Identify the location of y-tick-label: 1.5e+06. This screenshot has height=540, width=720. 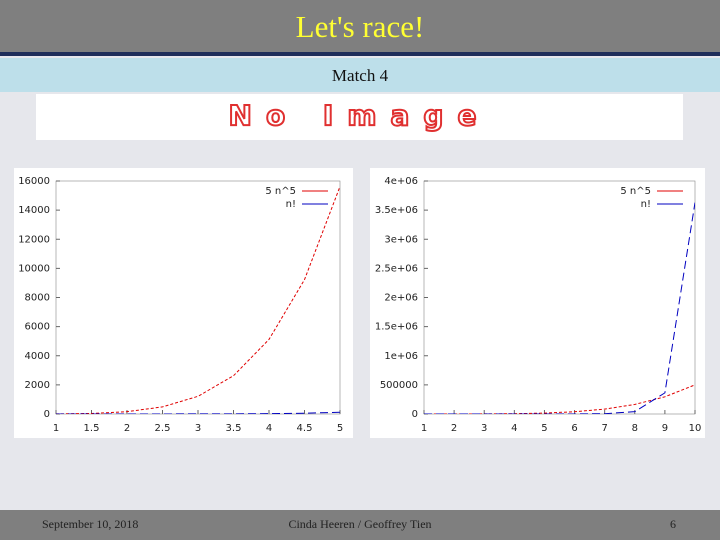
(396, 327).